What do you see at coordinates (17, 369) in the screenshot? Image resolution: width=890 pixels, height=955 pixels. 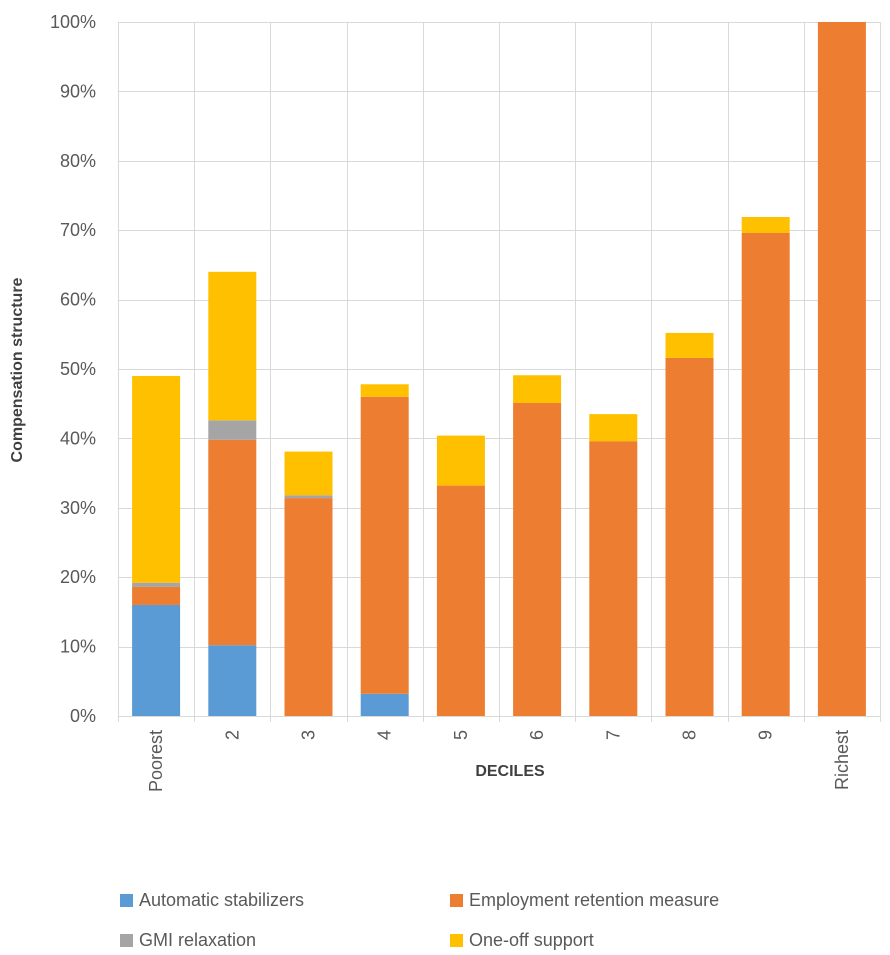 I see `y-axis-title: Compensation structure` at bounding box center [17, 369].